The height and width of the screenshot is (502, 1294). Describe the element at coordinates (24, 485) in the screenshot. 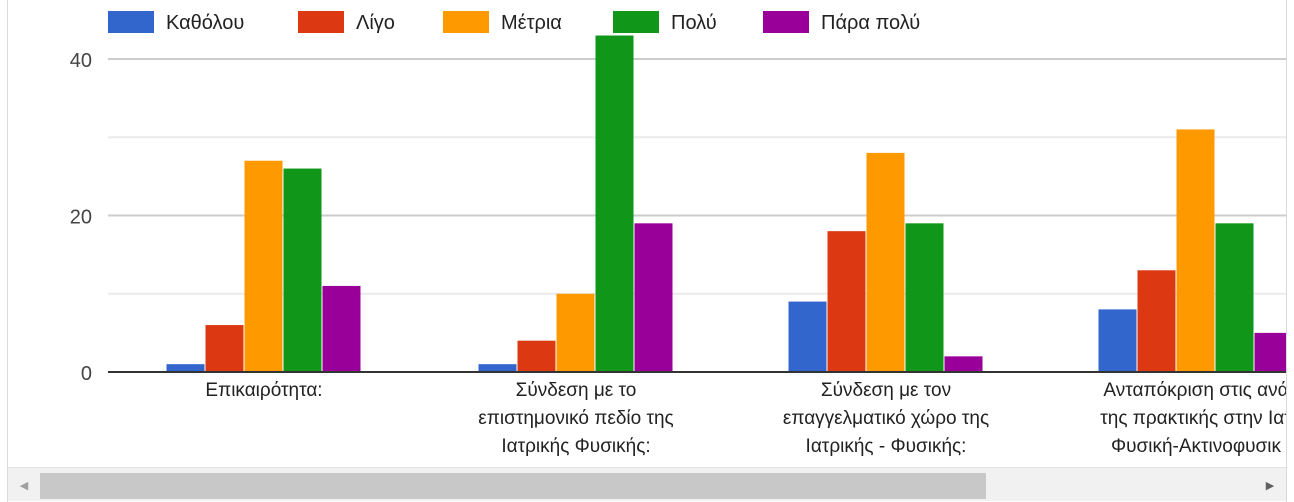

I see `scroll-left-arrow-icon: ◀` at that location.